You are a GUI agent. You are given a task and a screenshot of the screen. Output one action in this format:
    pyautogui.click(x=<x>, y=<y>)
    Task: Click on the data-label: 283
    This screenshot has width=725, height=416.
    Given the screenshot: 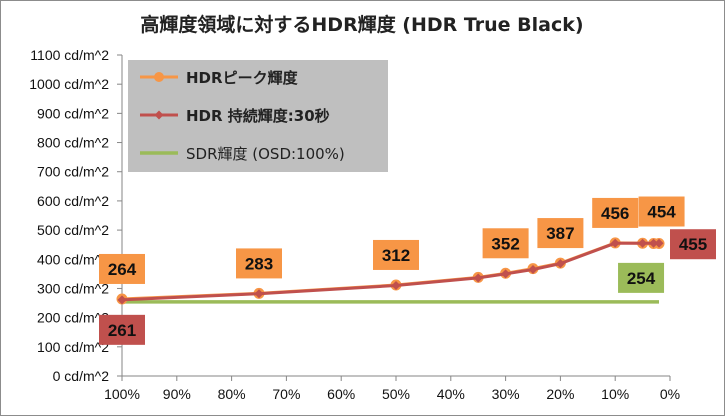 What is the action you would take?
    pyautogui.click(x=259, y=263)
    